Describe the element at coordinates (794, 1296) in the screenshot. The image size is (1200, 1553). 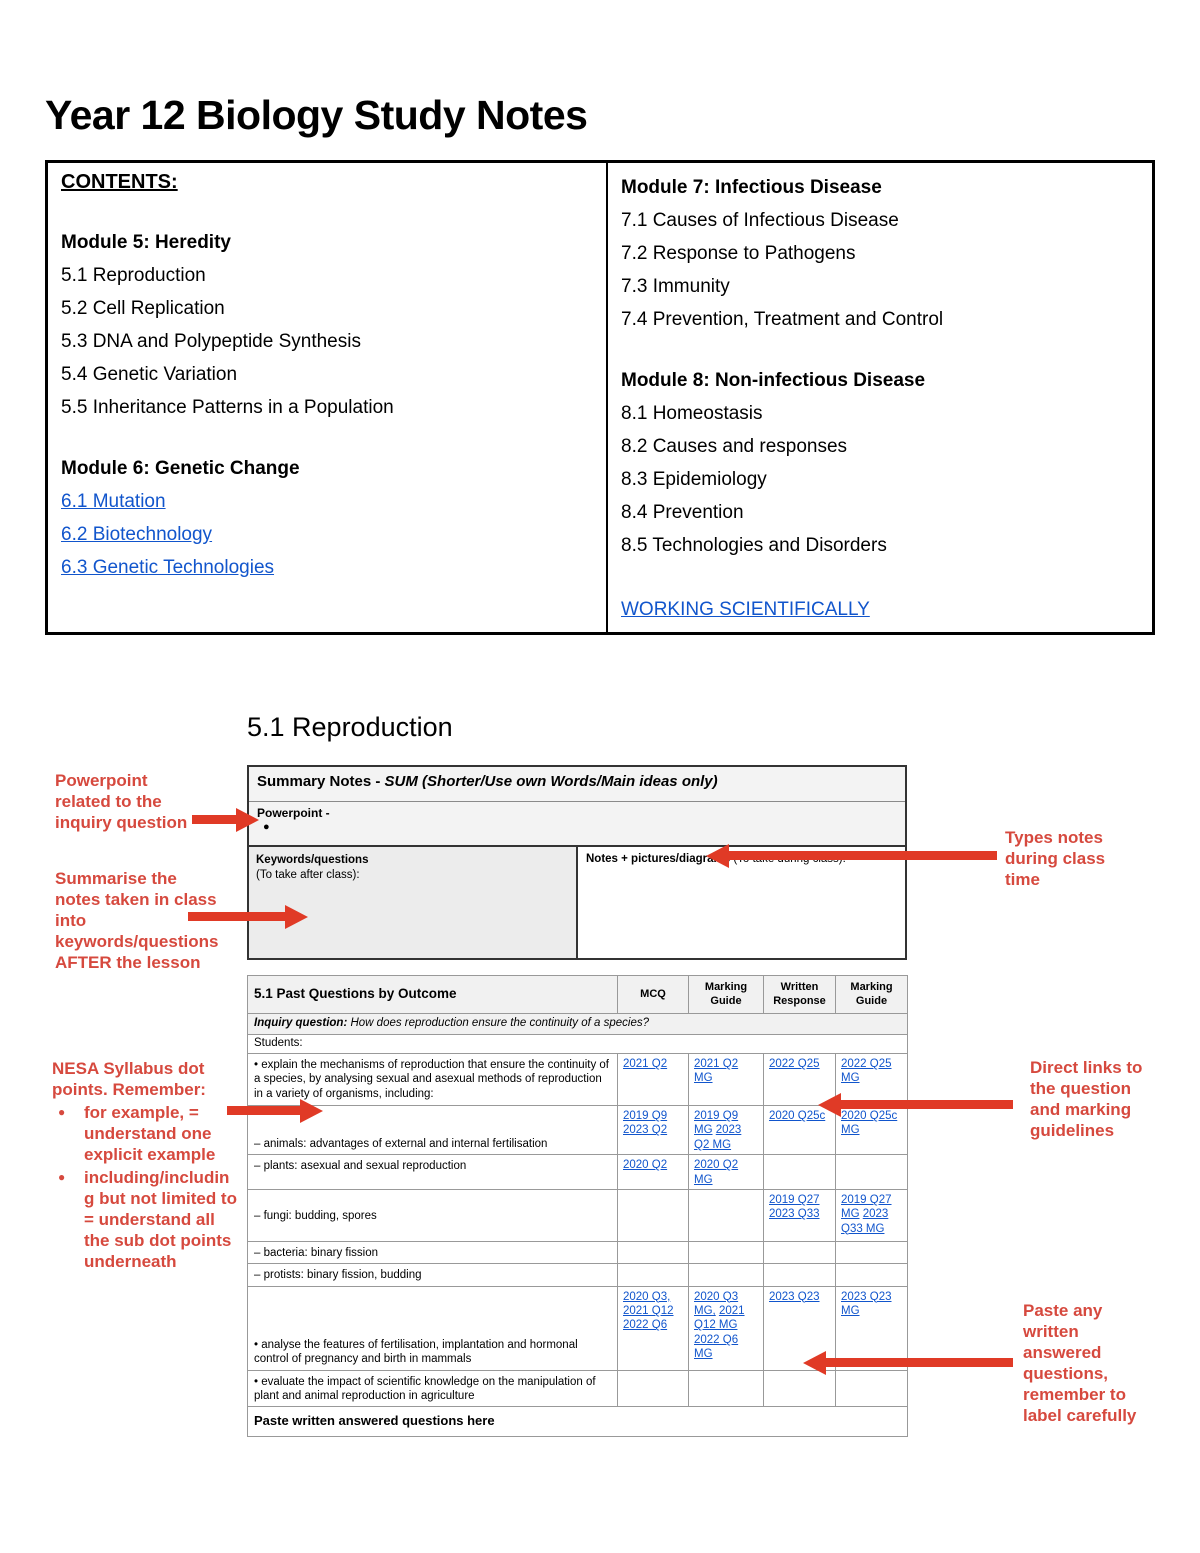
I see `question-link: 2023 Q23` at that location.